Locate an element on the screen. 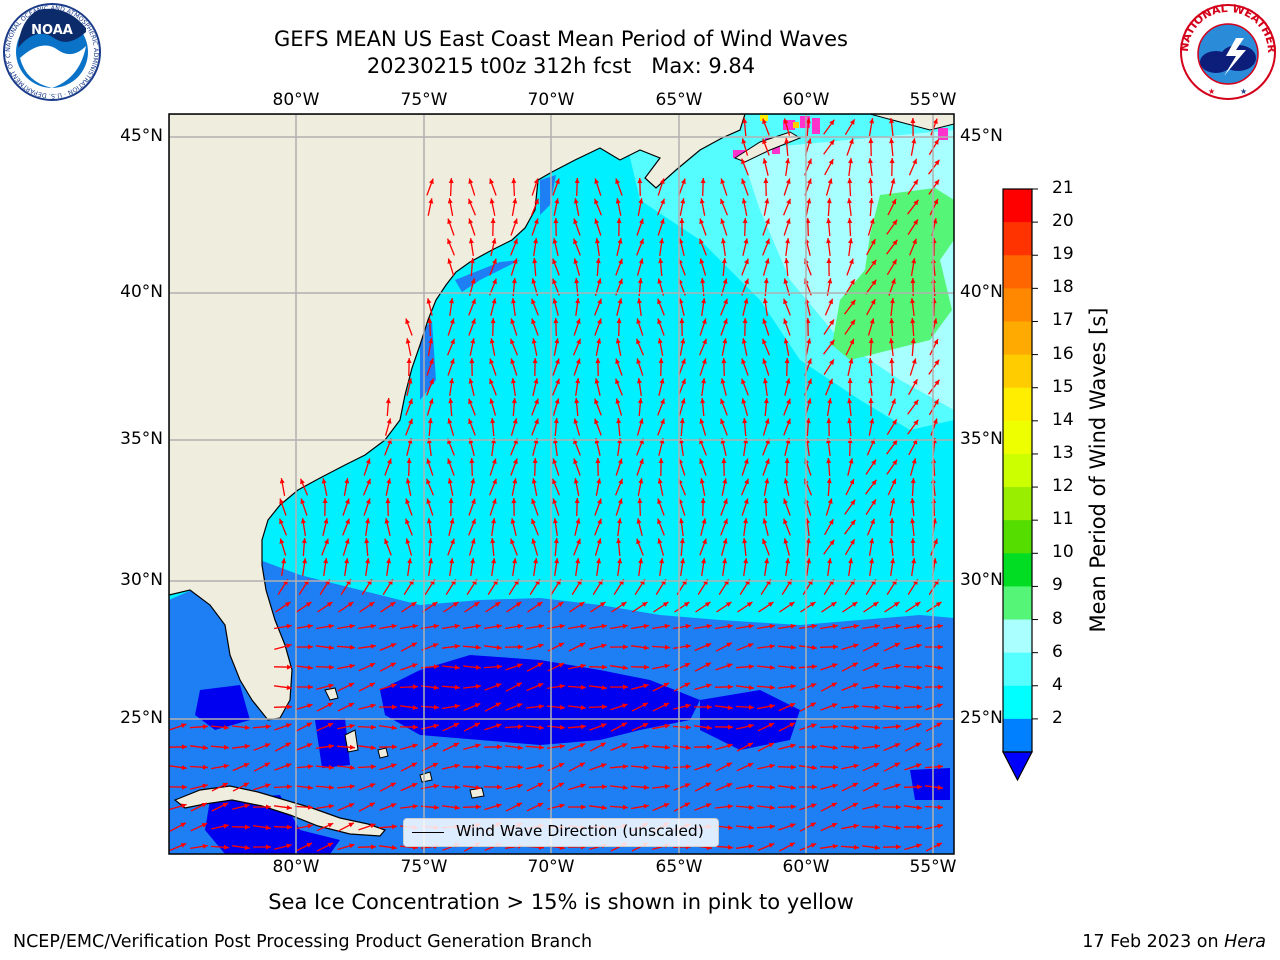 This screenshot has width=1280, height=960. colorbar-extend-arrow is located at coordinates (1017, 766).